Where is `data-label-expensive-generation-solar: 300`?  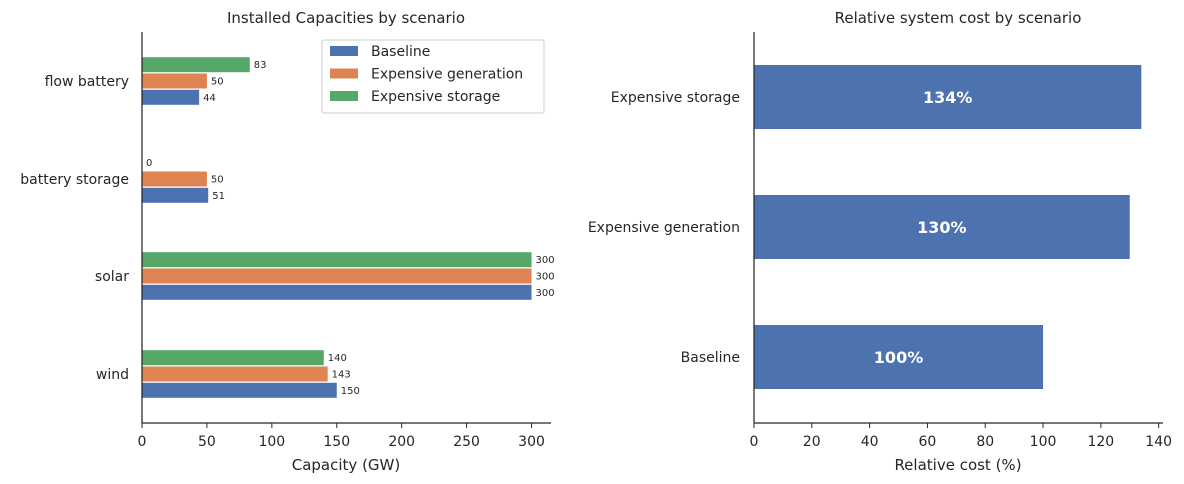 data-label-expensive-generation-solar: 300 is located at coordinates (545, 277).